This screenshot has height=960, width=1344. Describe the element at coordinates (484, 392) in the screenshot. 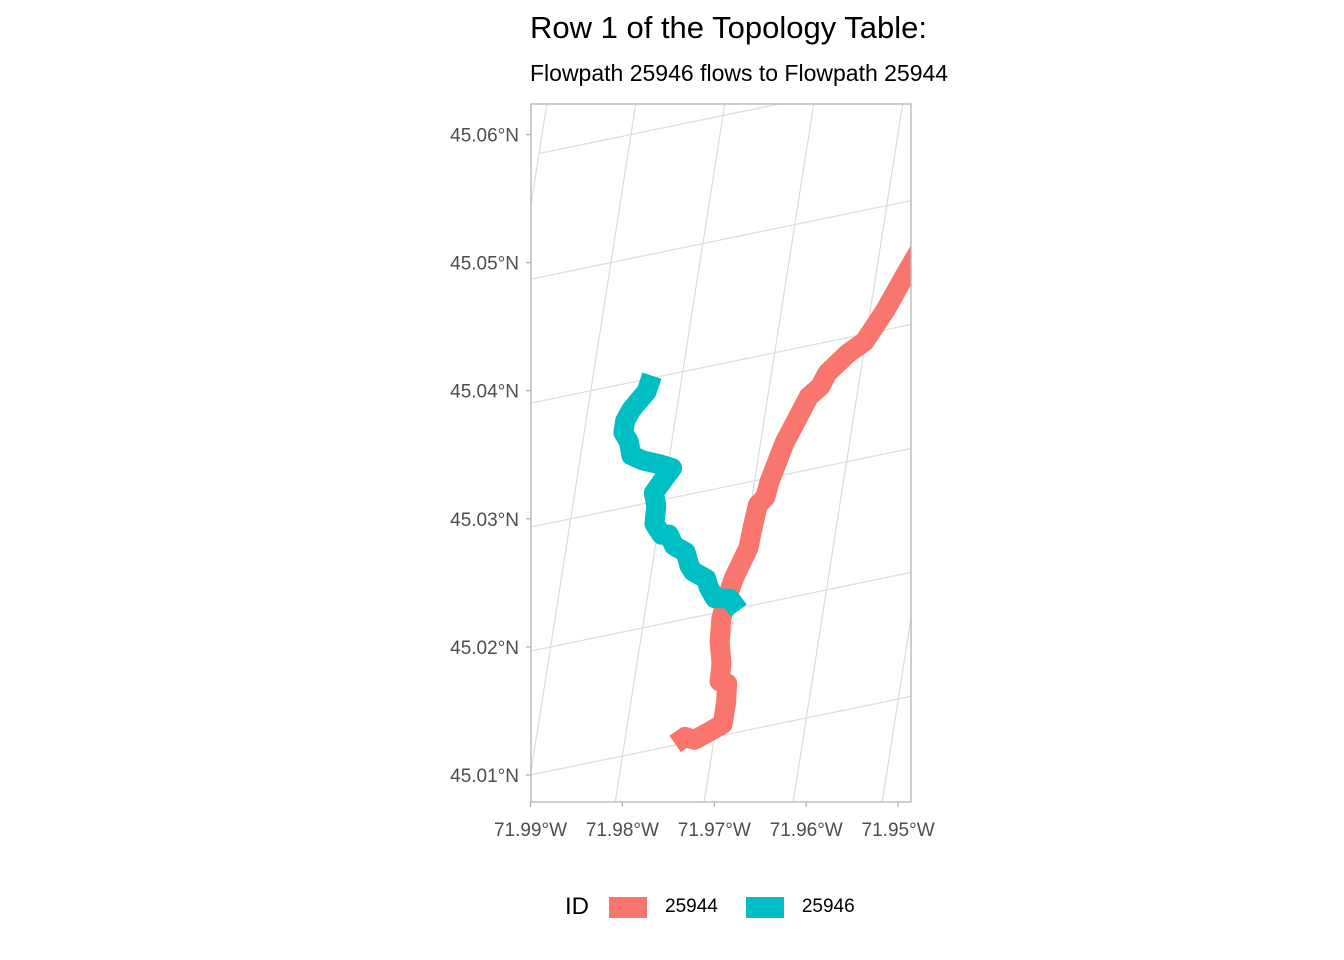

I see `y-tick-label-2: 45.04°N` at that location.